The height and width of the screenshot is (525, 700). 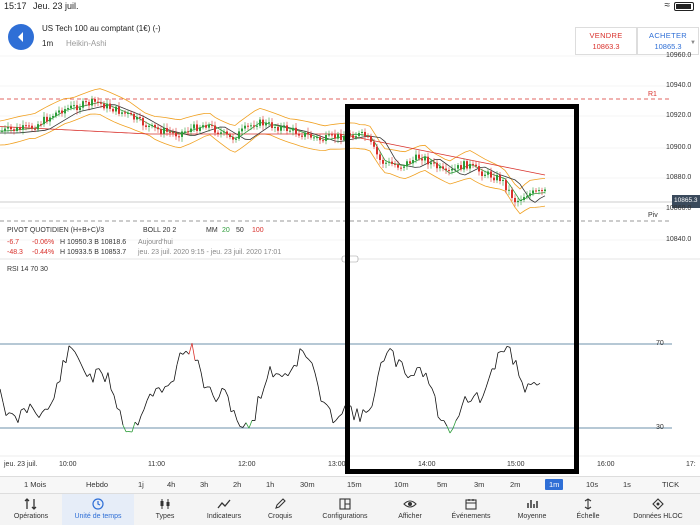 I want to click on tf-10s: 10s, so click(x=592, y=484).